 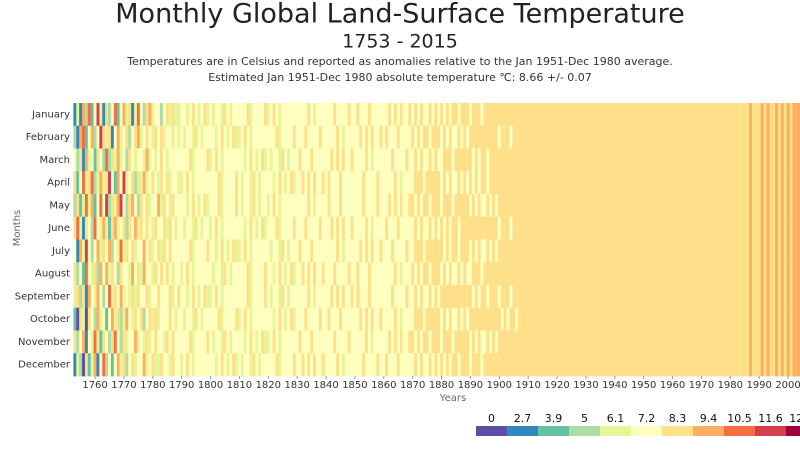 What do you see at coordinates (58, 183) in the screenshot?
I see `y-tick-label: April` at bounding box center [58, 183].